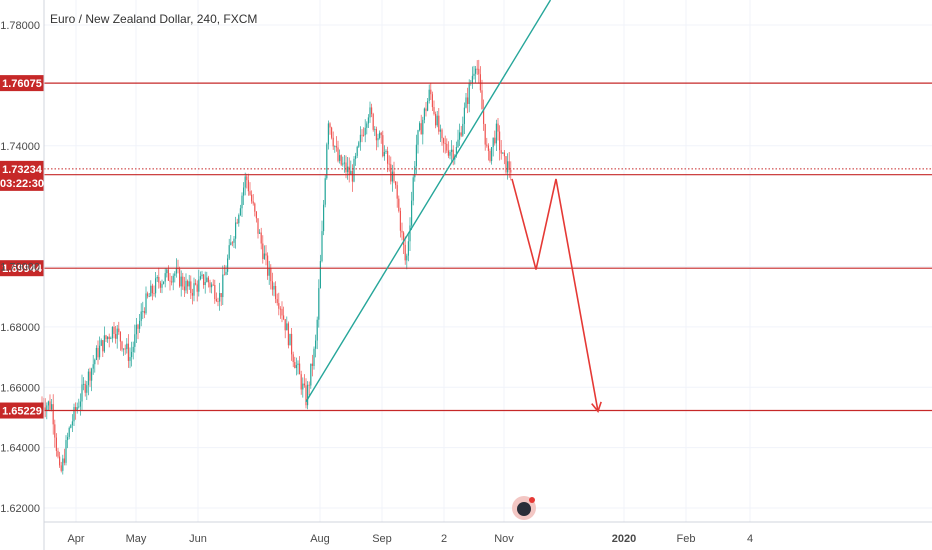 The image size is (932, 550). I want to click on x-tick-label: Nov, so click(504, 539).